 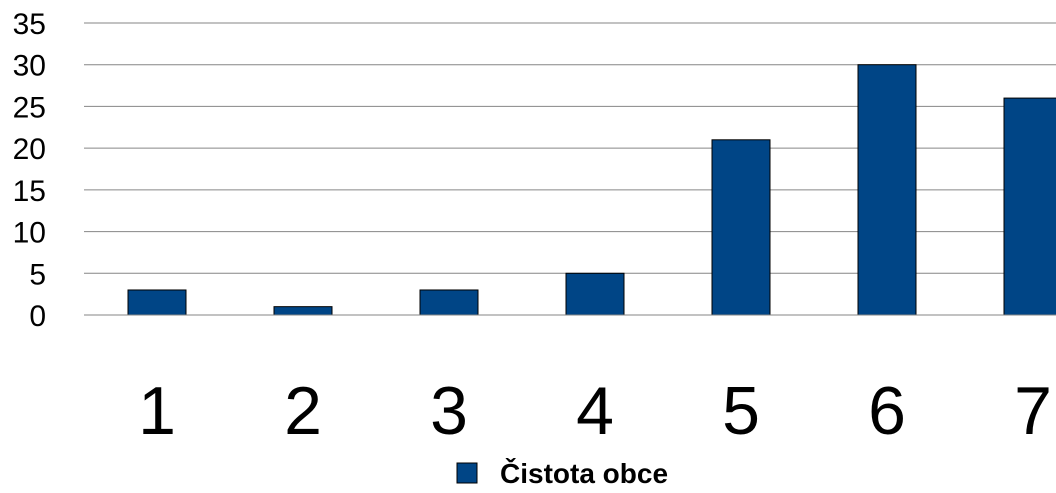 What do you see at coordinates (29, 24) in the screenshot?
I see `y-tick-label: 35` at bounding box center [29, 24].